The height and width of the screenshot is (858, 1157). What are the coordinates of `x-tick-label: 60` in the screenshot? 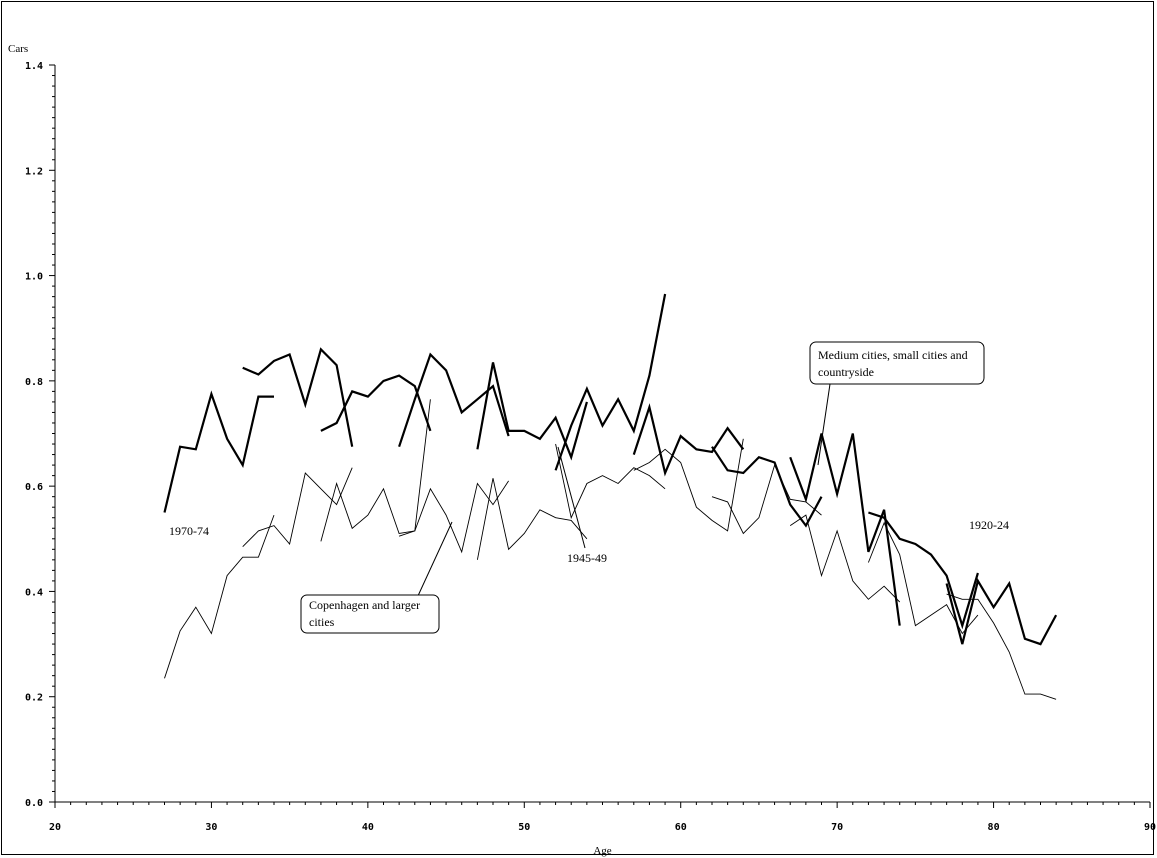 It's located at (681, 827).